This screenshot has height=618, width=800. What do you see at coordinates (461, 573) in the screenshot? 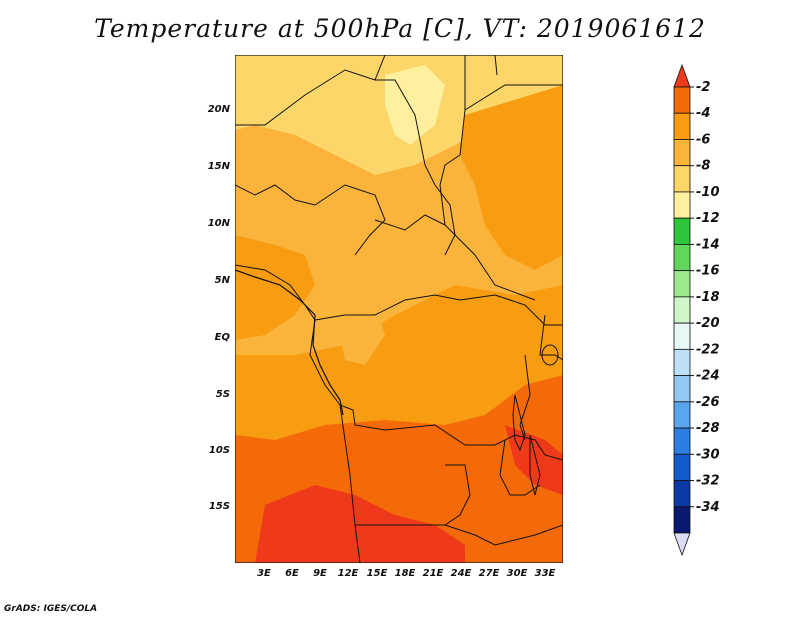
I see `lon-label-24e: 24E` at bounding box center [461, 573].